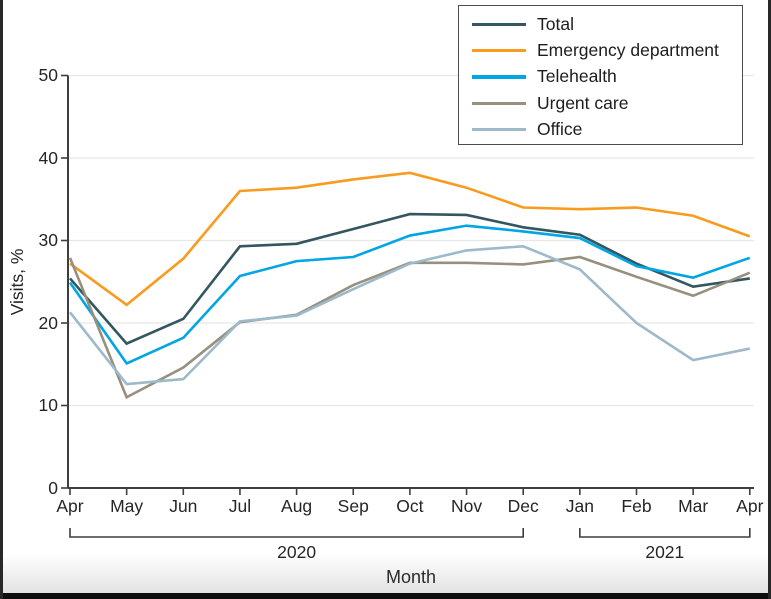  Describe the element at coordinates (1, 299) in the screenshot. I see `left-border` at that location.